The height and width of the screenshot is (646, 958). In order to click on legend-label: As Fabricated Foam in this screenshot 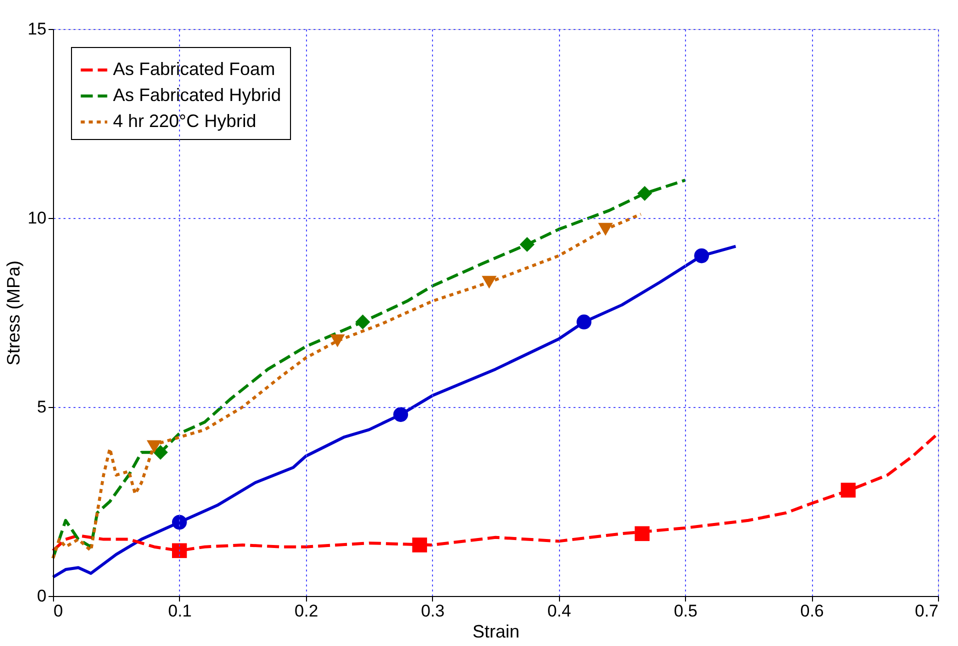, I will do `click(194, 69)`.